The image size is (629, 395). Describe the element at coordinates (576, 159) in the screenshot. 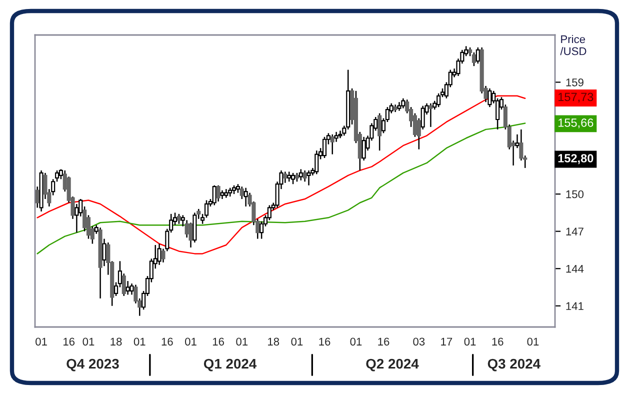

I see `annotation: 152,80` at that location.